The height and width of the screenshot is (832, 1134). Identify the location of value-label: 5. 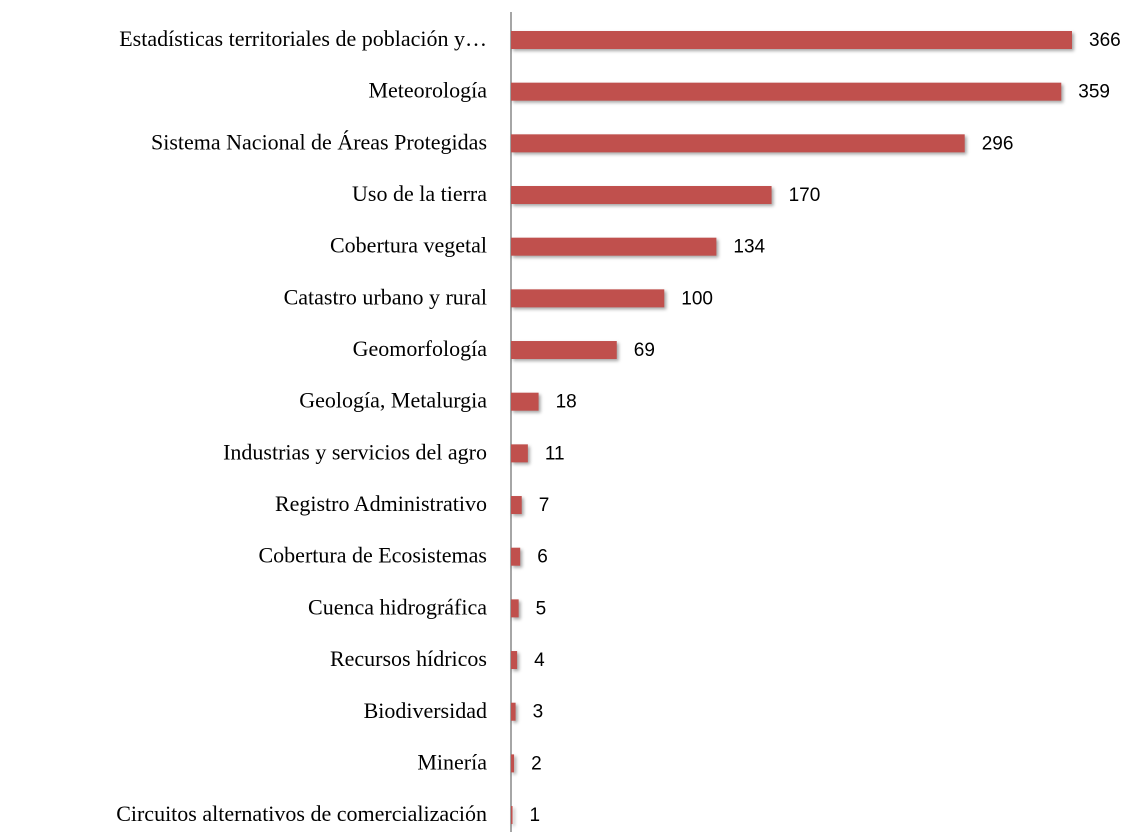
(541, 608).